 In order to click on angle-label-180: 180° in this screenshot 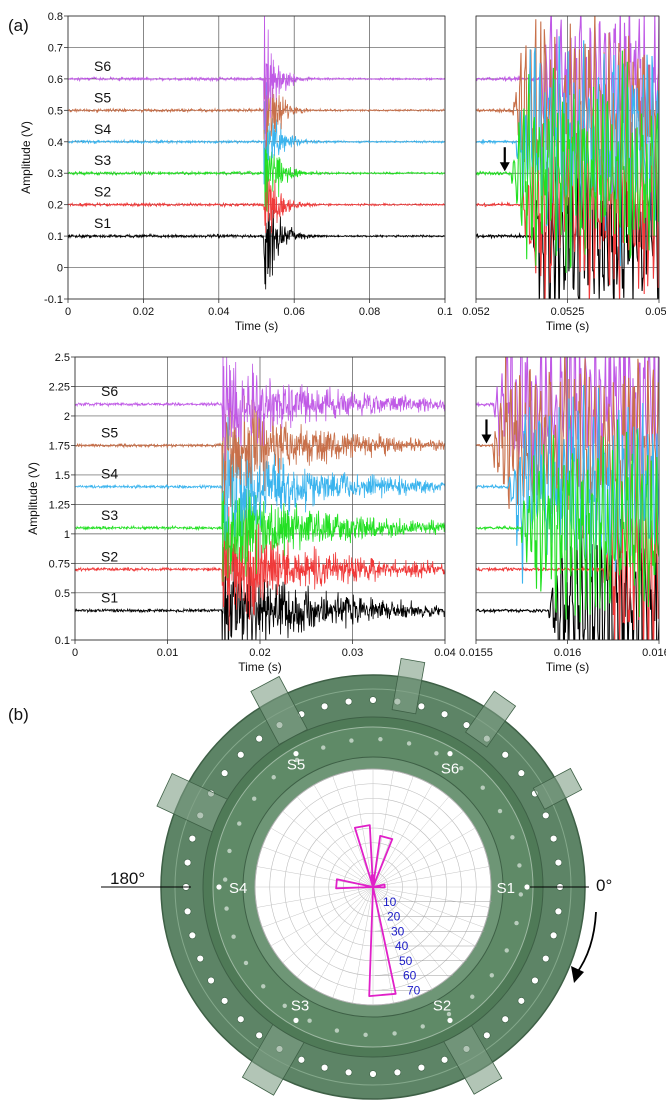, I will do `click(127, 878)`.